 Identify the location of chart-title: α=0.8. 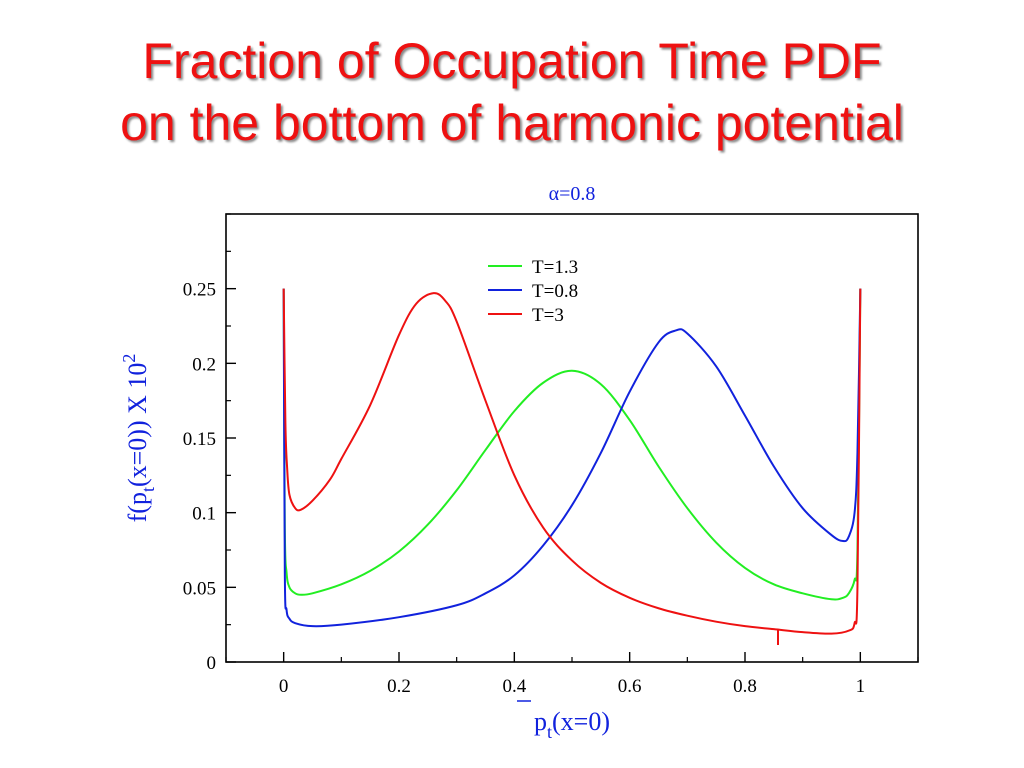
(572, 194).